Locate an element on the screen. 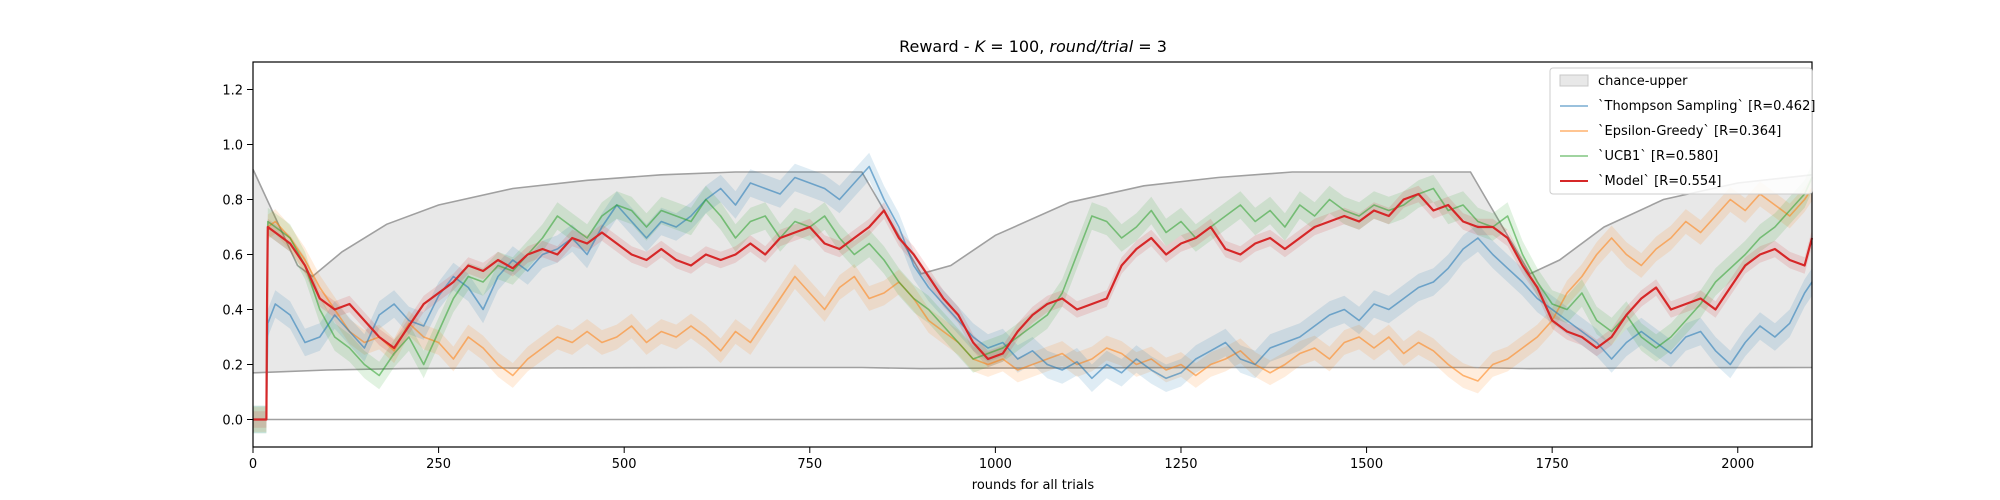 Image resolution: width=2000 pixels, height=500 pixels. y-tick-label: 0.6 is located at coordinates (232, 256).